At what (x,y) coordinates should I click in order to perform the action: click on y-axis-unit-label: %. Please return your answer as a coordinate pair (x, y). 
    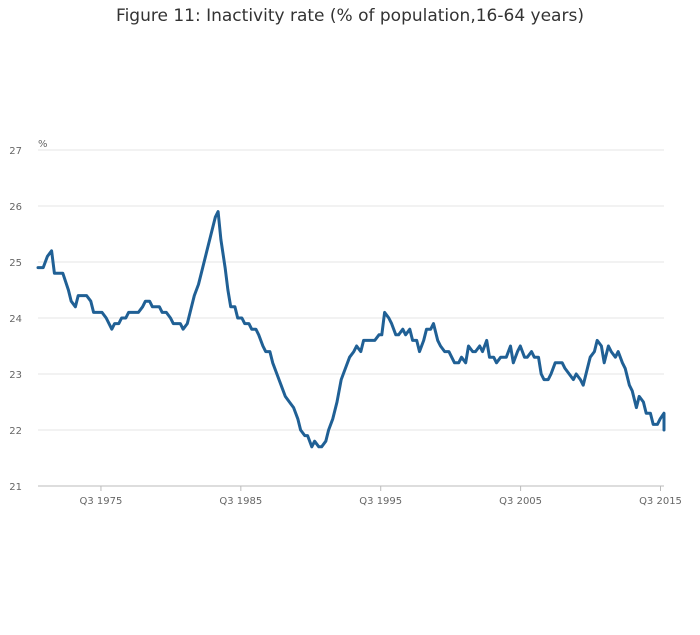
    Looking at the image, I should click on (43, 144).